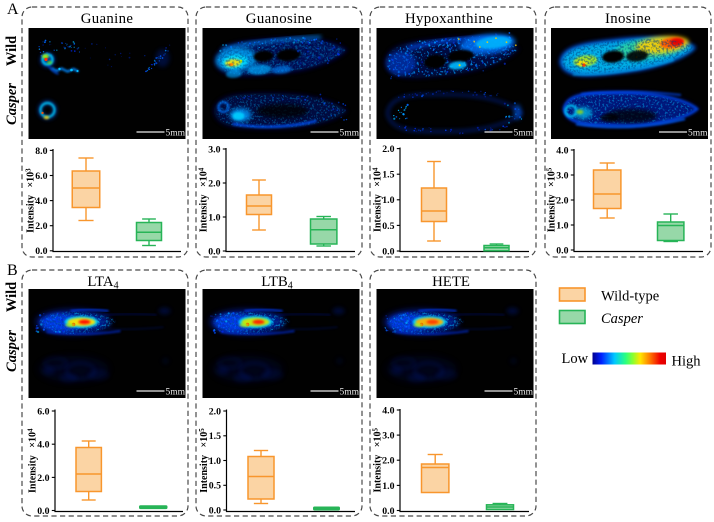  I want to click on svg-text: Inosine, so click(628, 19).